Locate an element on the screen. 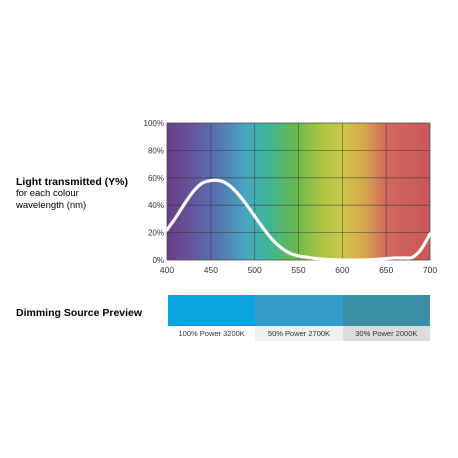 The image size is (458, 458). y-tick-label: 60% is located at coordinates (156, 178).